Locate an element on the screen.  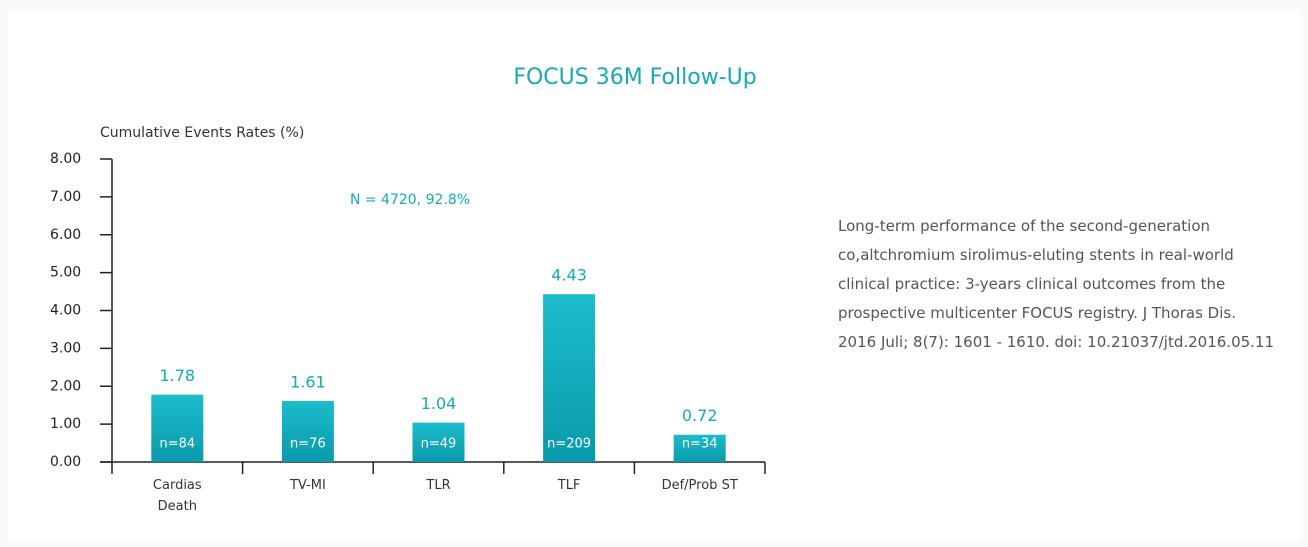
value-label: 0.72 is located at coordinates (700, 415).